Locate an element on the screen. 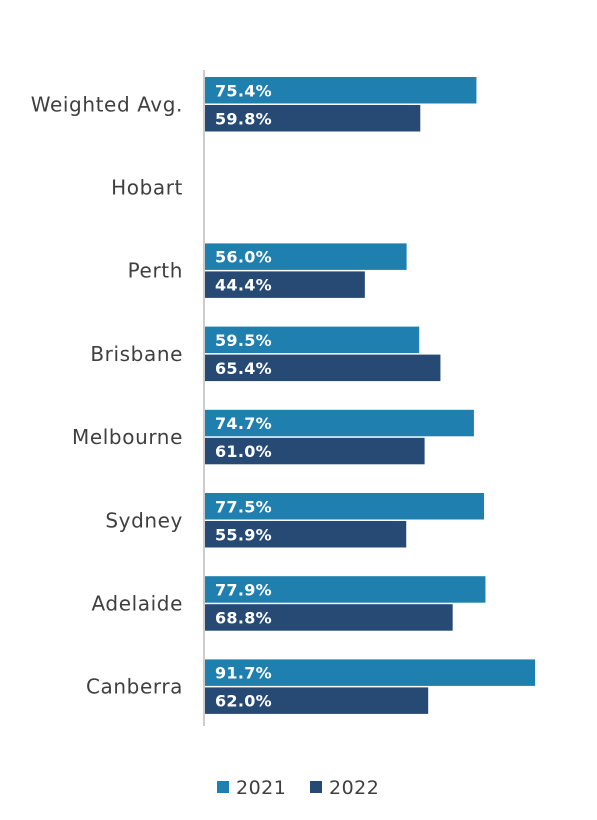 The height and width of the screenshot is (820, 597). bar-2022-brisbane is located at coordinates (323, 368).